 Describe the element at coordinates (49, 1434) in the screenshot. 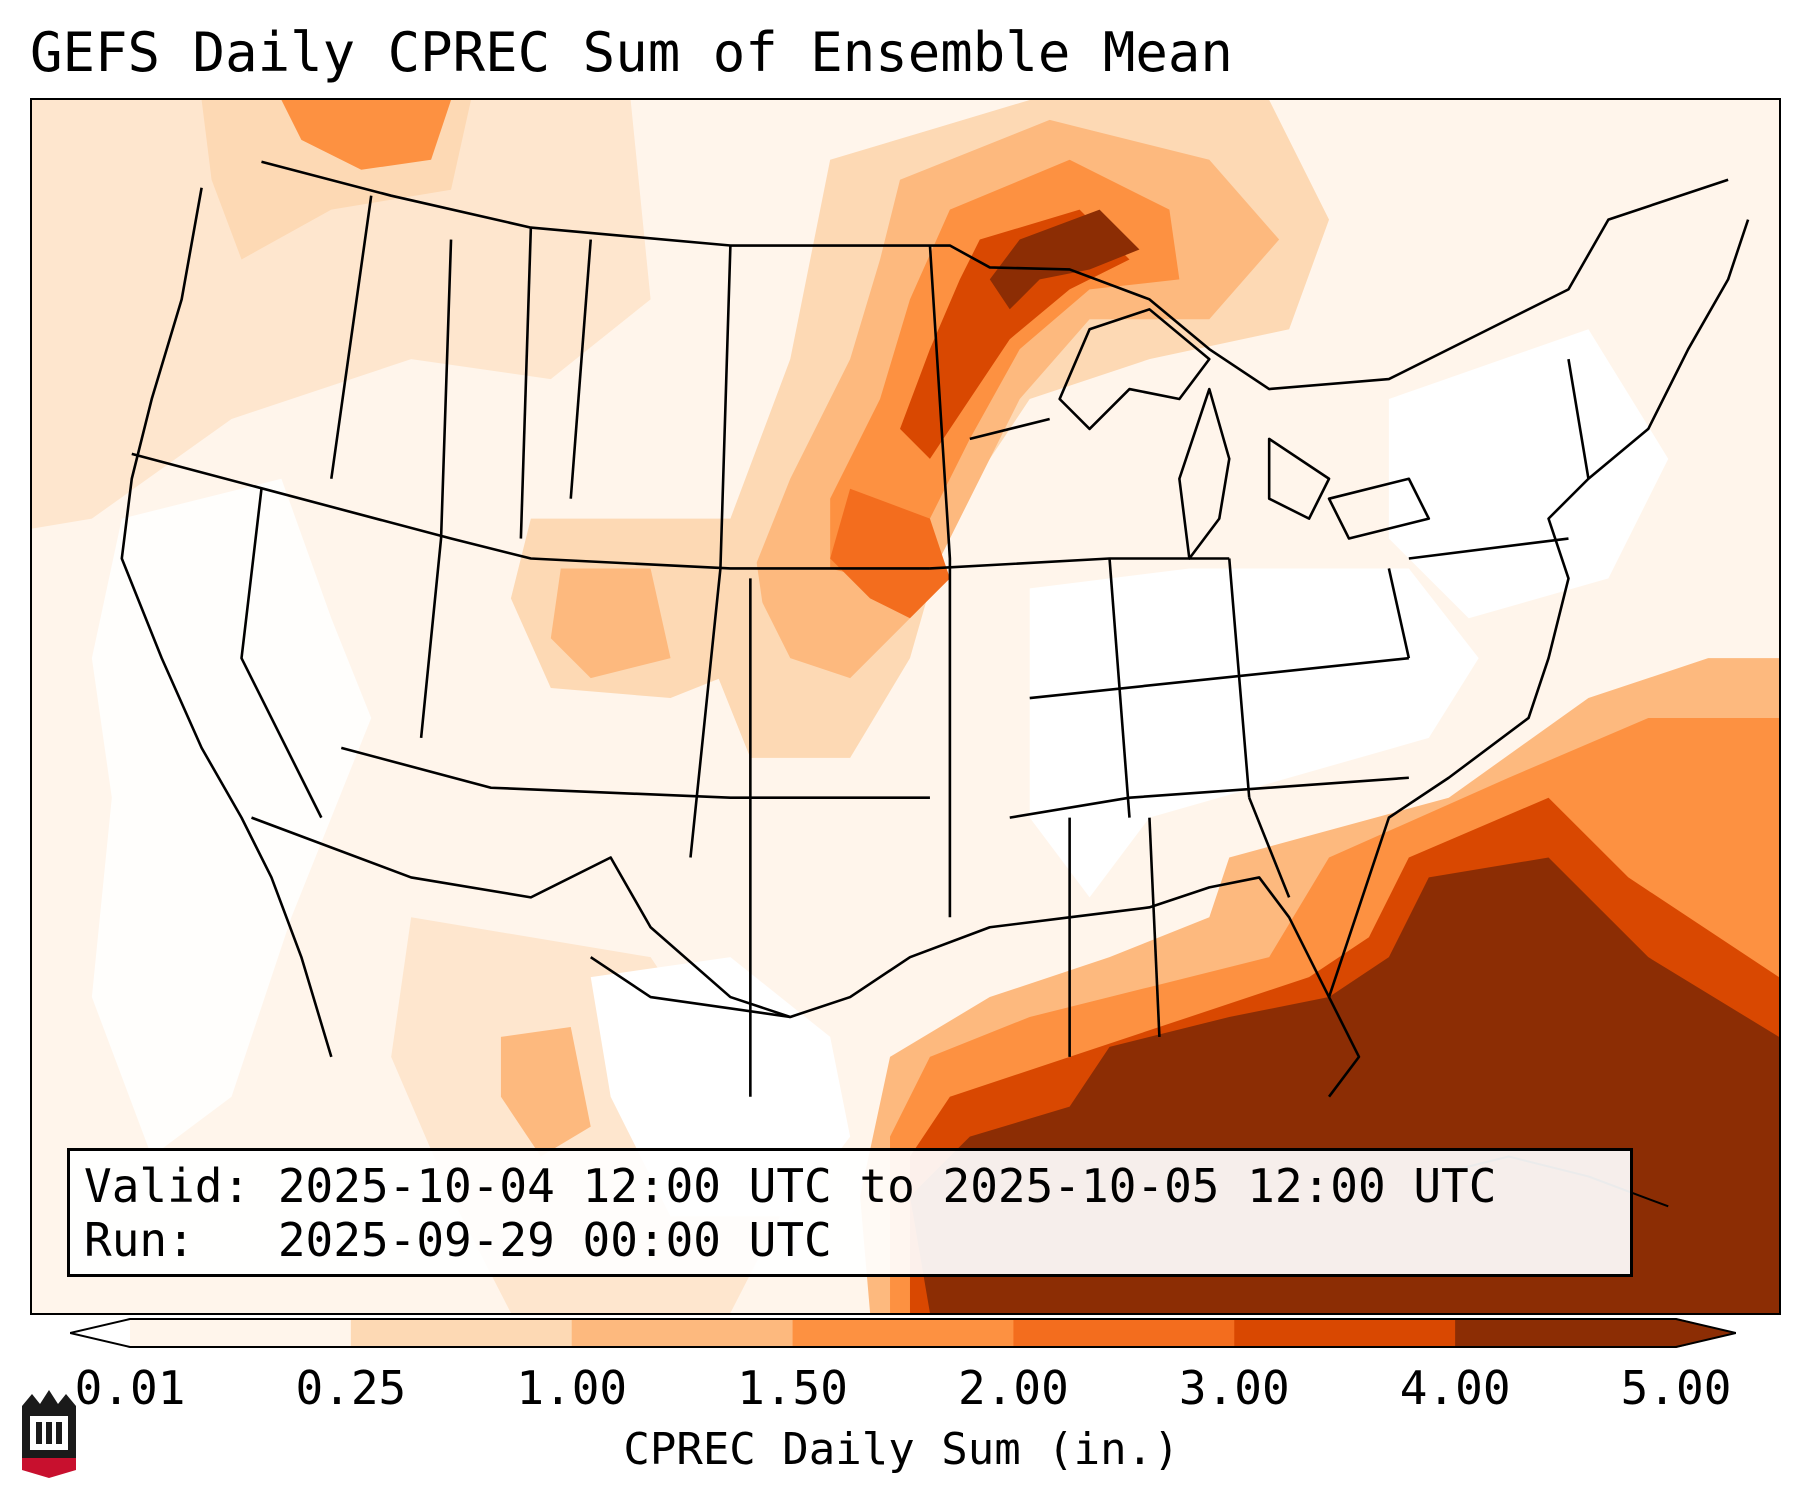

I see `niu-logo` at that location.